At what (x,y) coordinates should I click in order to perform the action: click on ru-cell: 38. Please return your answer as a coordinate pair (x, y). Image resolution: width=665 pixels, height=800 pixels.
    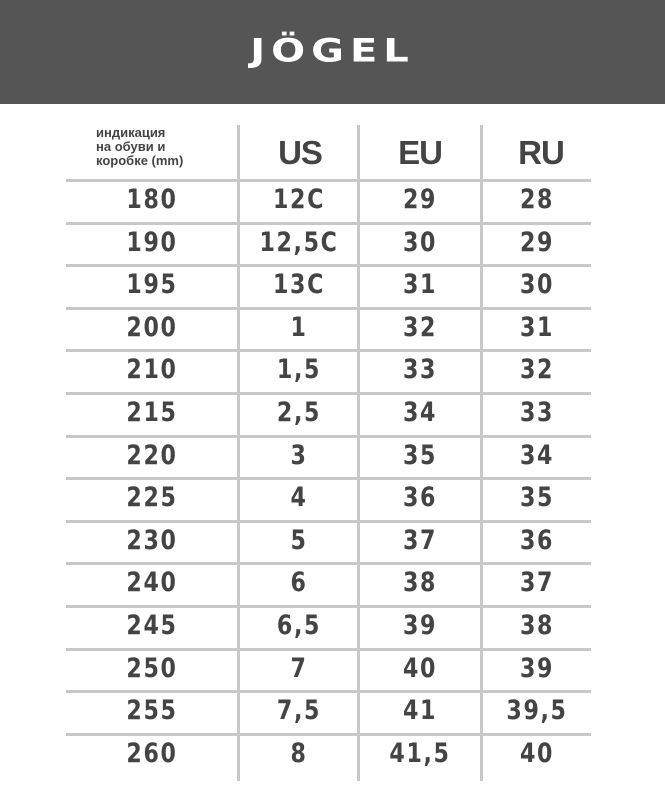
    Looking at the image, I should click on (537, 625).